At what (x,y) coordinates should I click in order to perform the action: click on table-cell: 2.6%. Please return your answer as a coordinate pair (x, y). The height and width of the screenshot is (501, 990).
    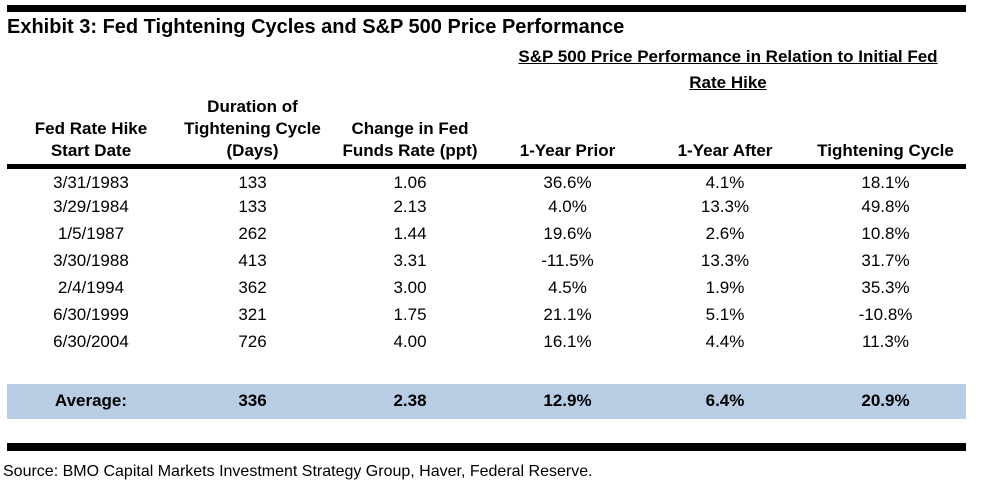
    Looking at the image, I should click on (725, 233).